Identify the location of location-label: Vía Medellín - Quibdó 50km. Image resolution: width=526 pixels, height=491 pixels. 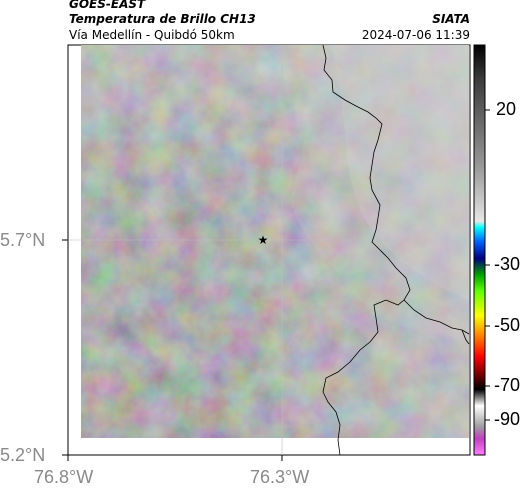
(152, 35).